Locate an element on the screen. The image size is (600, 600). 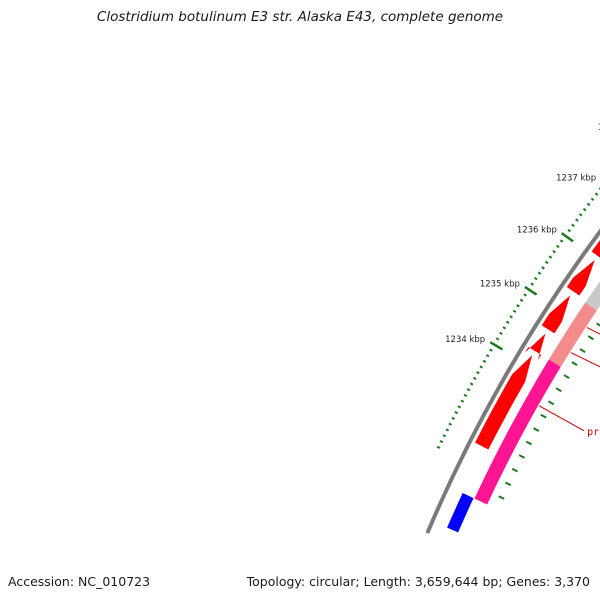
gene-label: priA is located at coordinates (593, 432).